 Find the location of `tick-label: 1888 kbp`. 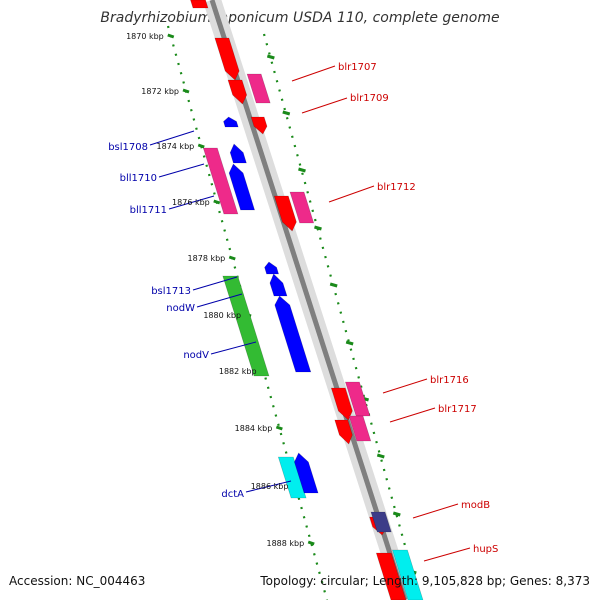

tick-label: 1888 kbp is located at coordinates (286, 543).